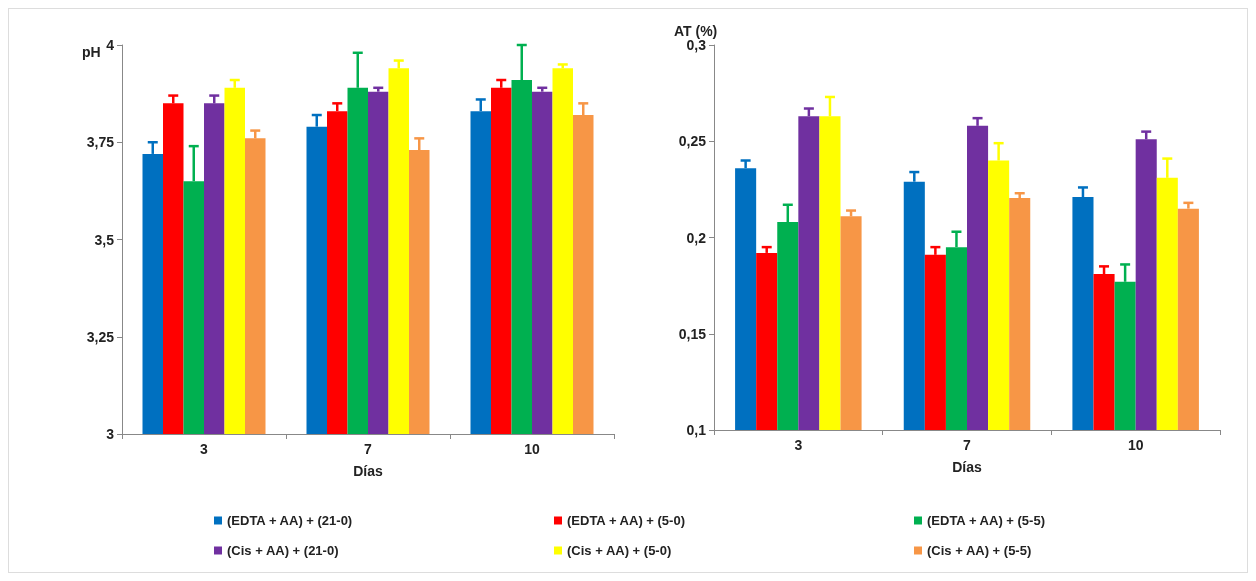 The height and width of the screenshot is (581, 1256). Describe the element at coordinates (91, 52) in the screenshot. I see `y-axis-title: pH` at that location.